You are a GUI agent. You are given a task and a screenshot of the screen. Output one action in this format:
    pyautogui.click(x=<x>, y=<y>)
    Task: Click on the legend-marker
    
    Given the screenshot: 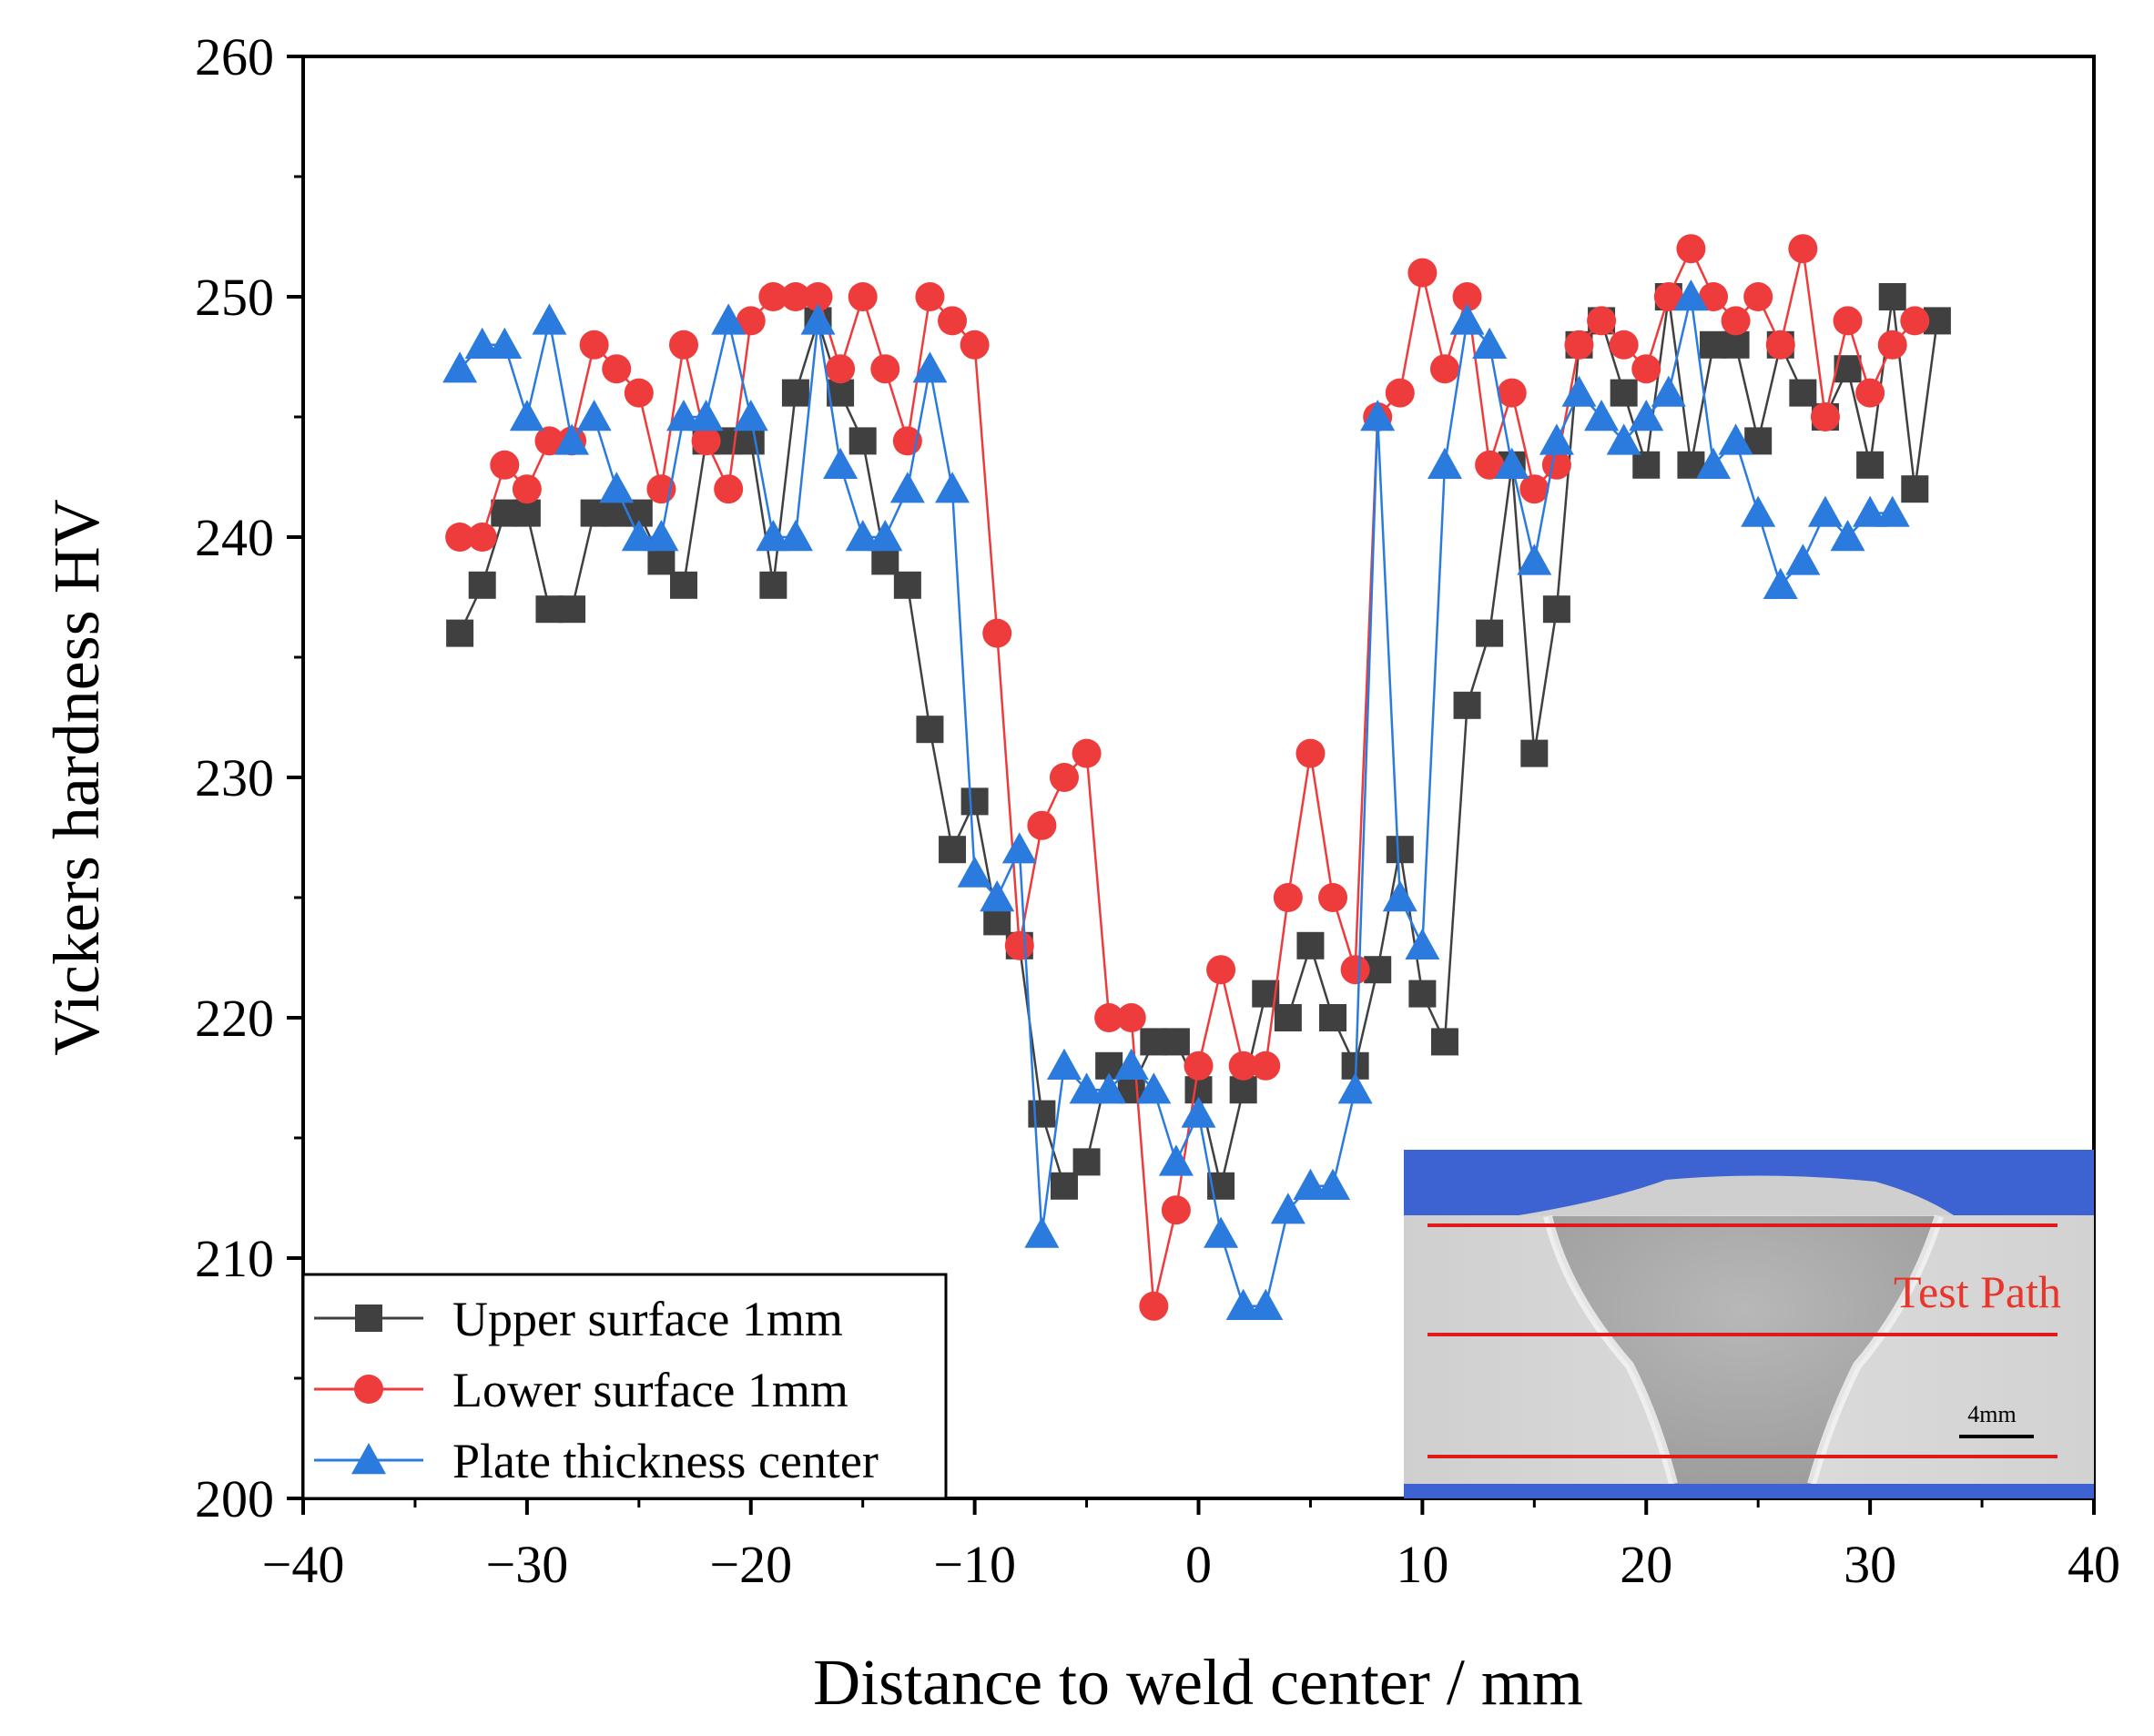 What is the action you would take?
    pyautogui.click(x=368, y=1319)
    